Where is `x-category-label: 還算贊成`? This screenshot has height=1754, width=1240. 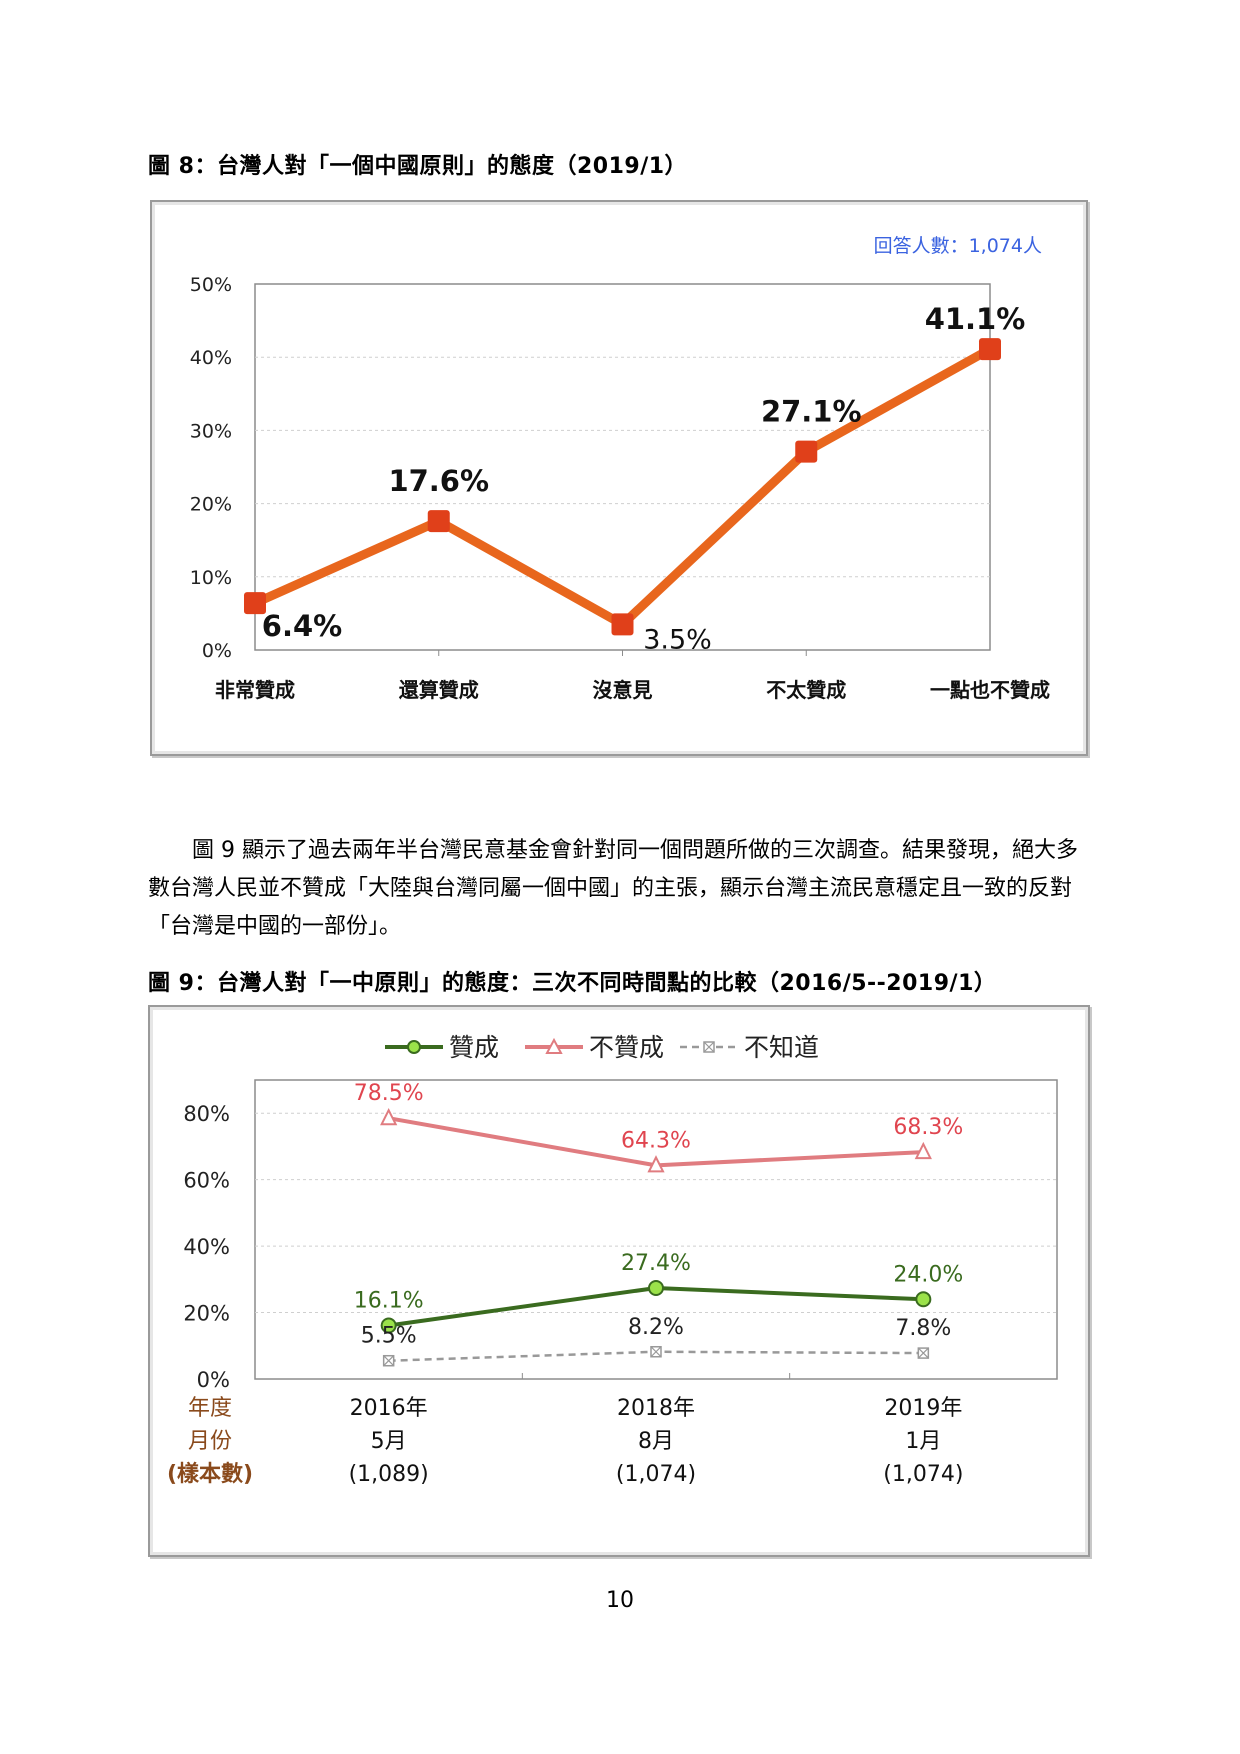
x-category-label: 還算贊成 is located at coordinates (439, 690).